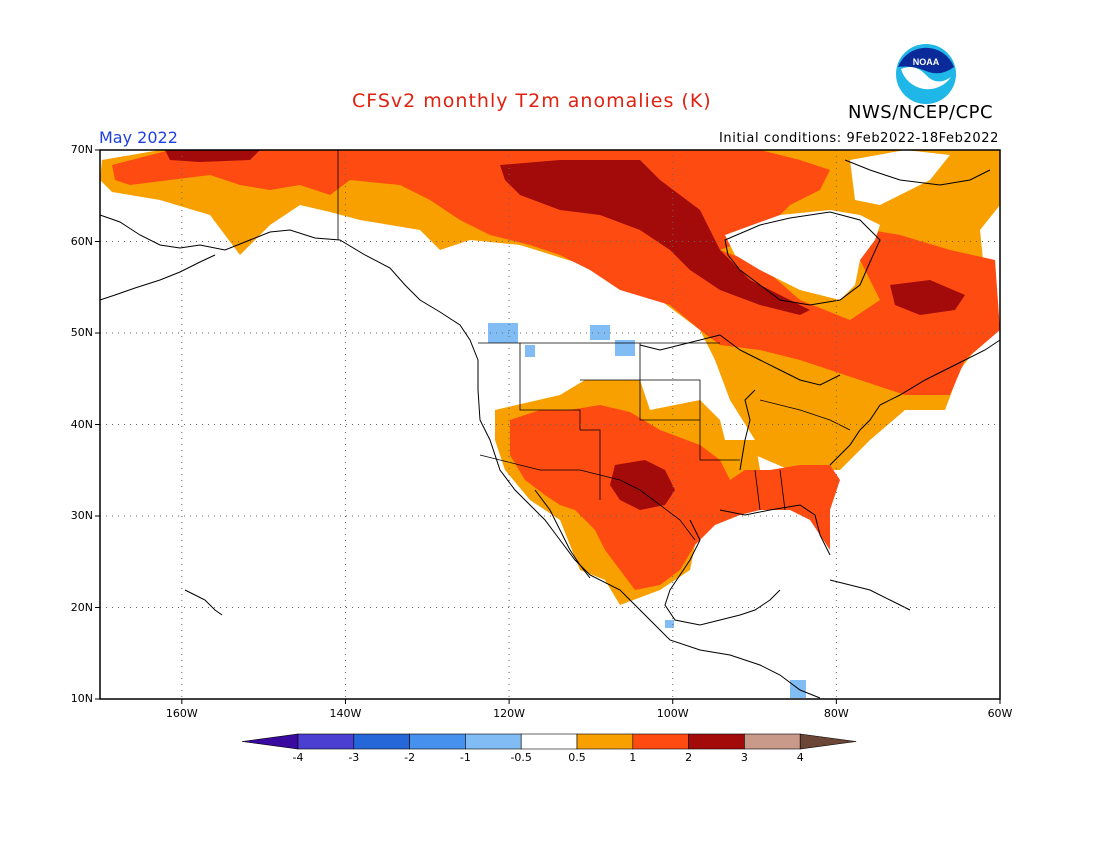 The image size is (1100, 850). I want to click on chart-title: CFSv2 monthly T2m anomalies (K), so click(532, 101).